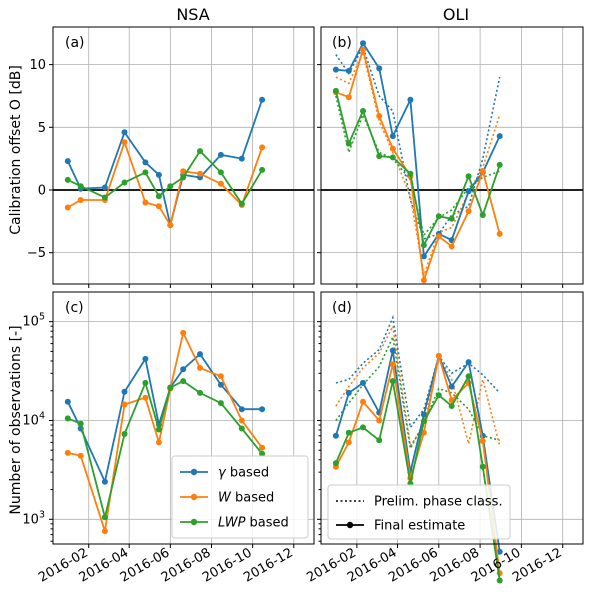  What do you see at coordinates (75, 43) in the screenshot?
I see `panel-label-a: (a)` at bounding box center [75, 43].